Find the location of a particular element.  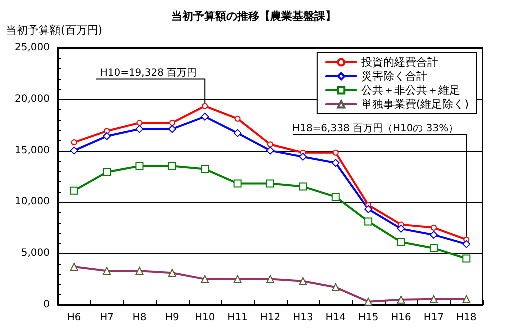

legend-label: 公共＋非公共＋維足 is located at coordinates (410, 90).